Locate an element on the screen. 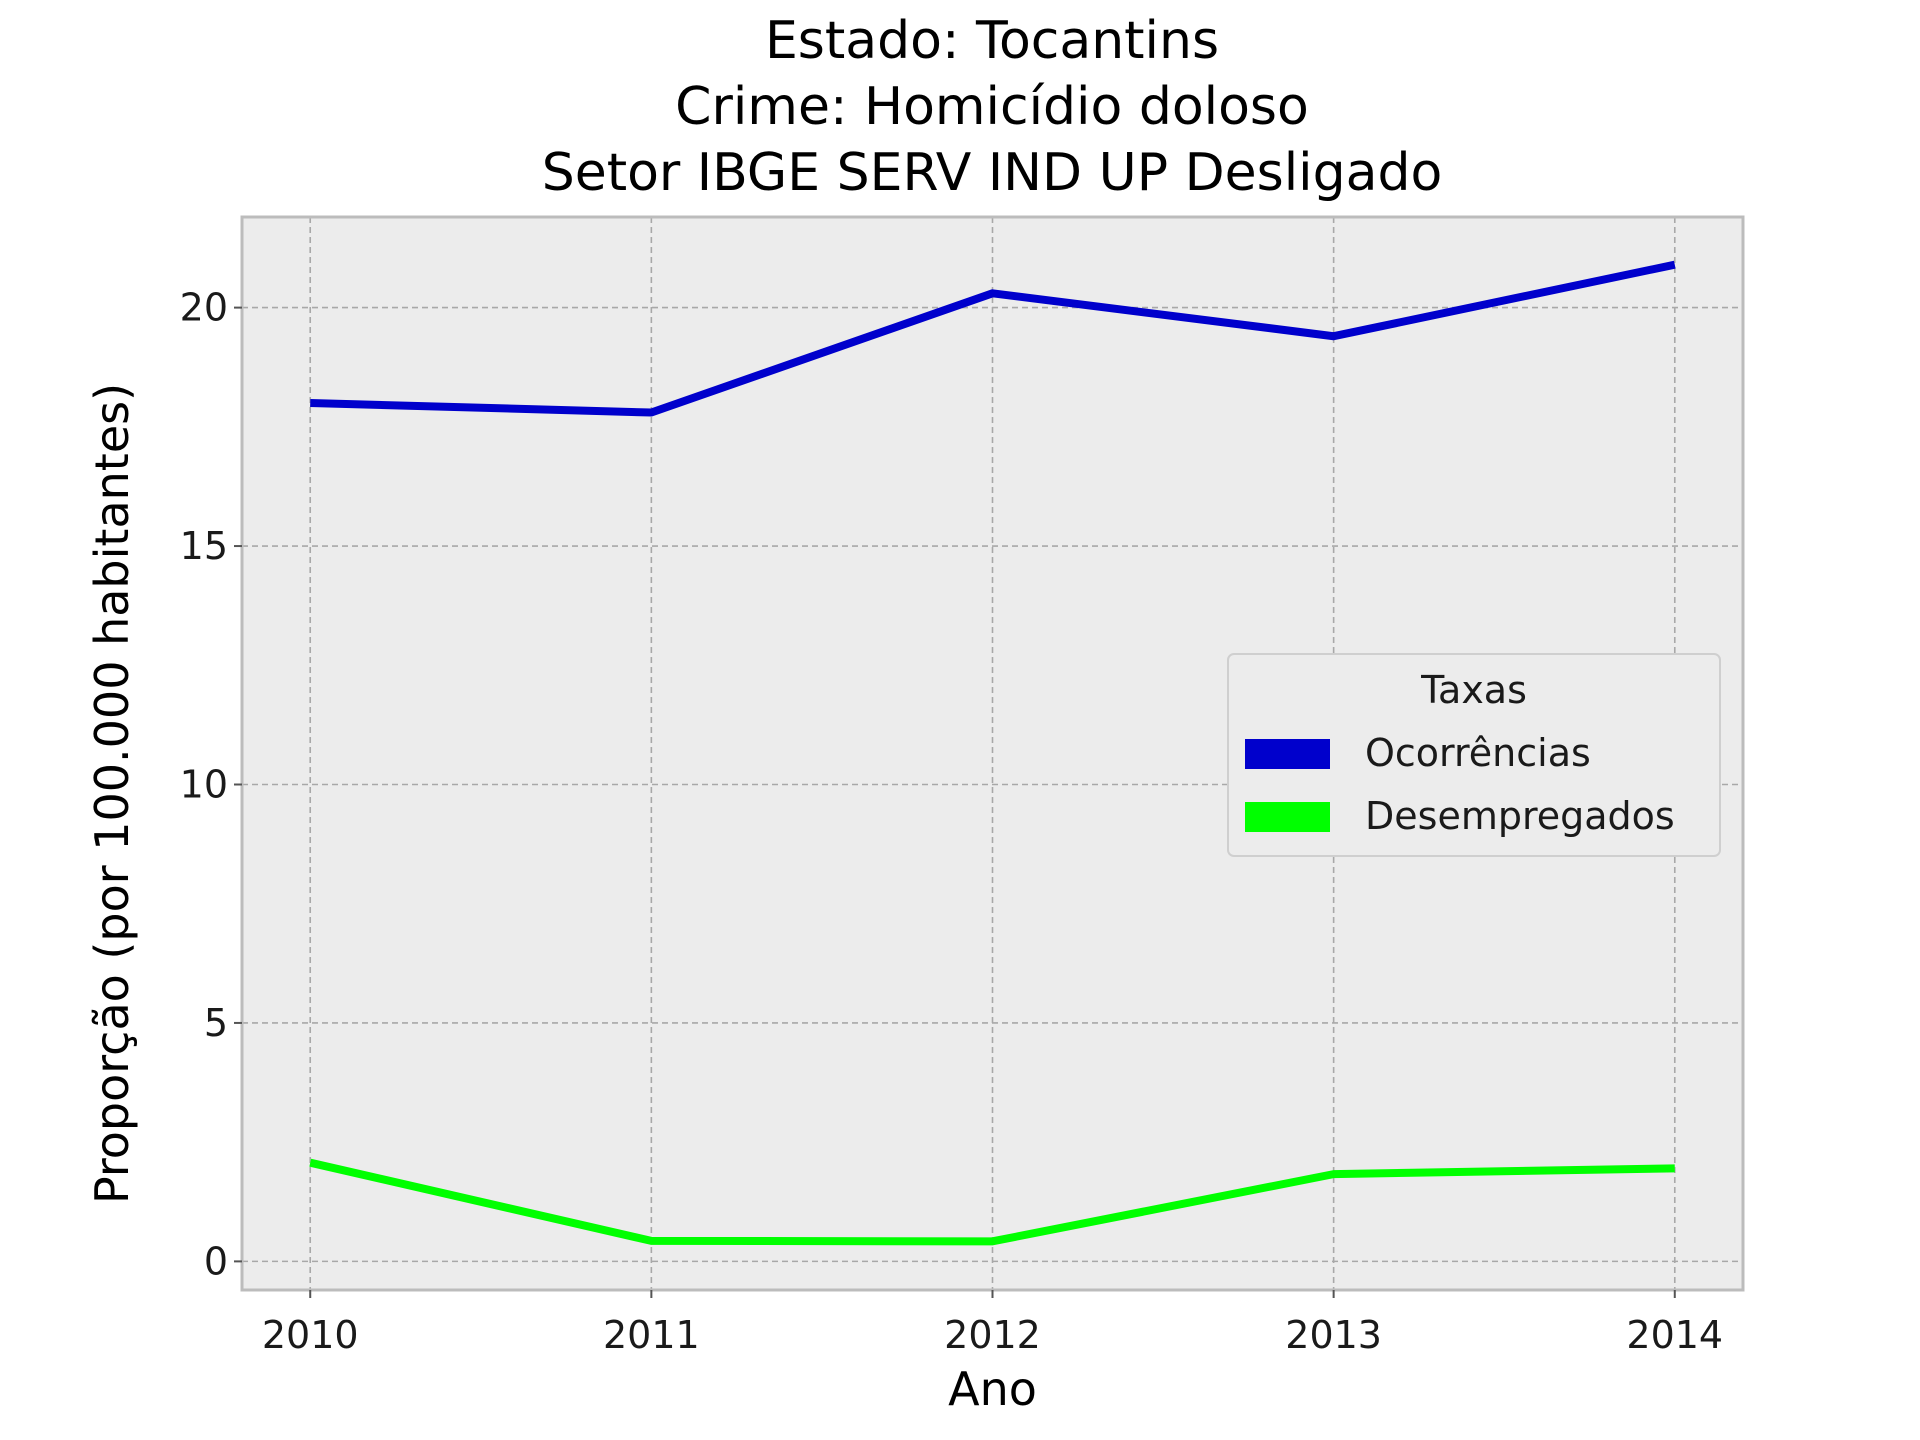 The height and width of the screenshot is (1440, 1920). legend: Taxas Ocorrências Desempregados is located at coordinates (1474, 755).